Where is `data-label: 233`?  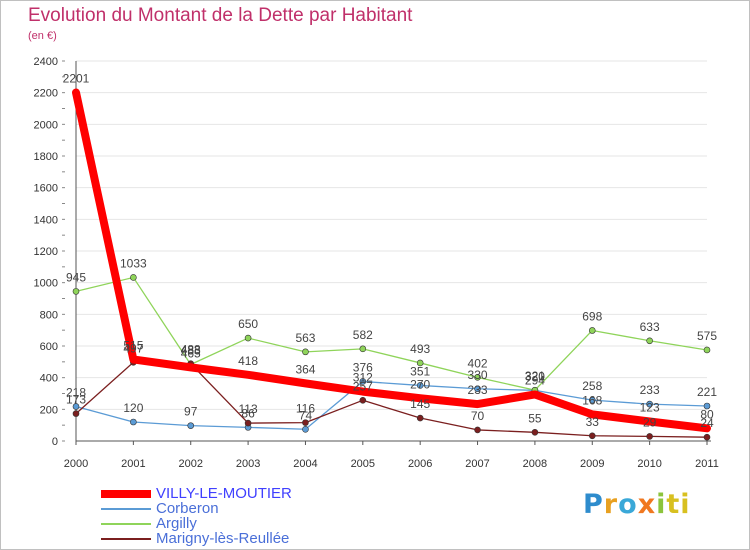
data-label: 233 is located at coordinates (478, 390).